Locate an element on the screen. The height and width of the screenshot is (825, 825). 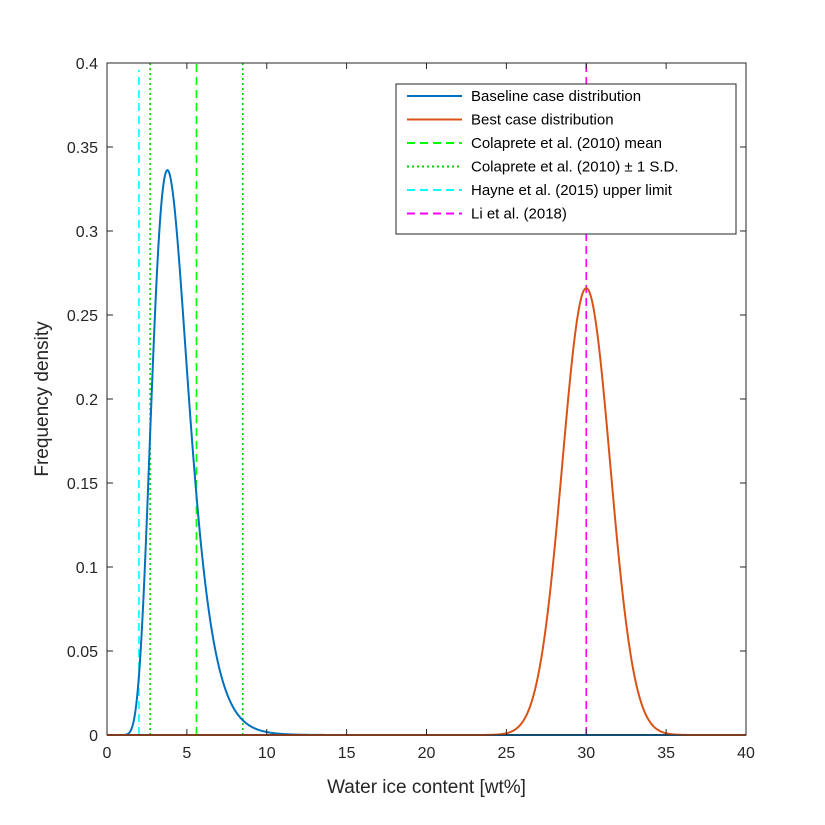
legend-label: Best case distribution is located at coordinates (542, 120).